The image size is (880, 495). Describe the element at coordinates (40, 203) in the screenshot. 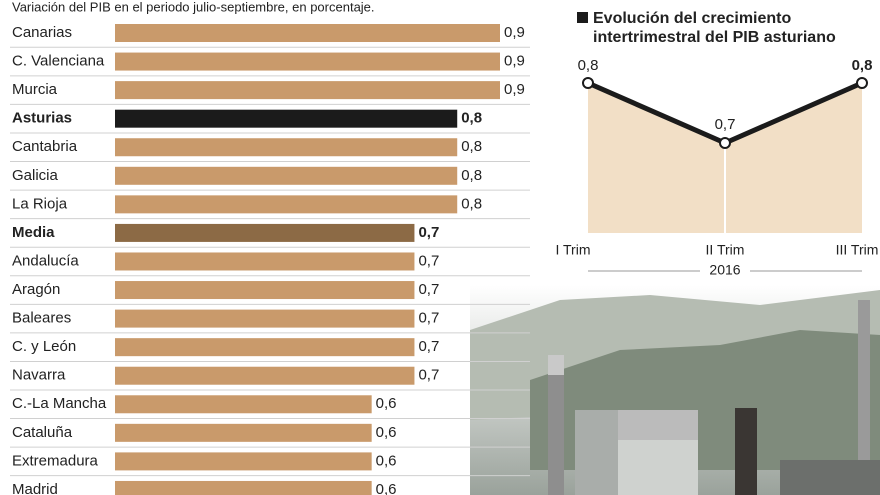

I see `category-label: La Rioja` at that location.